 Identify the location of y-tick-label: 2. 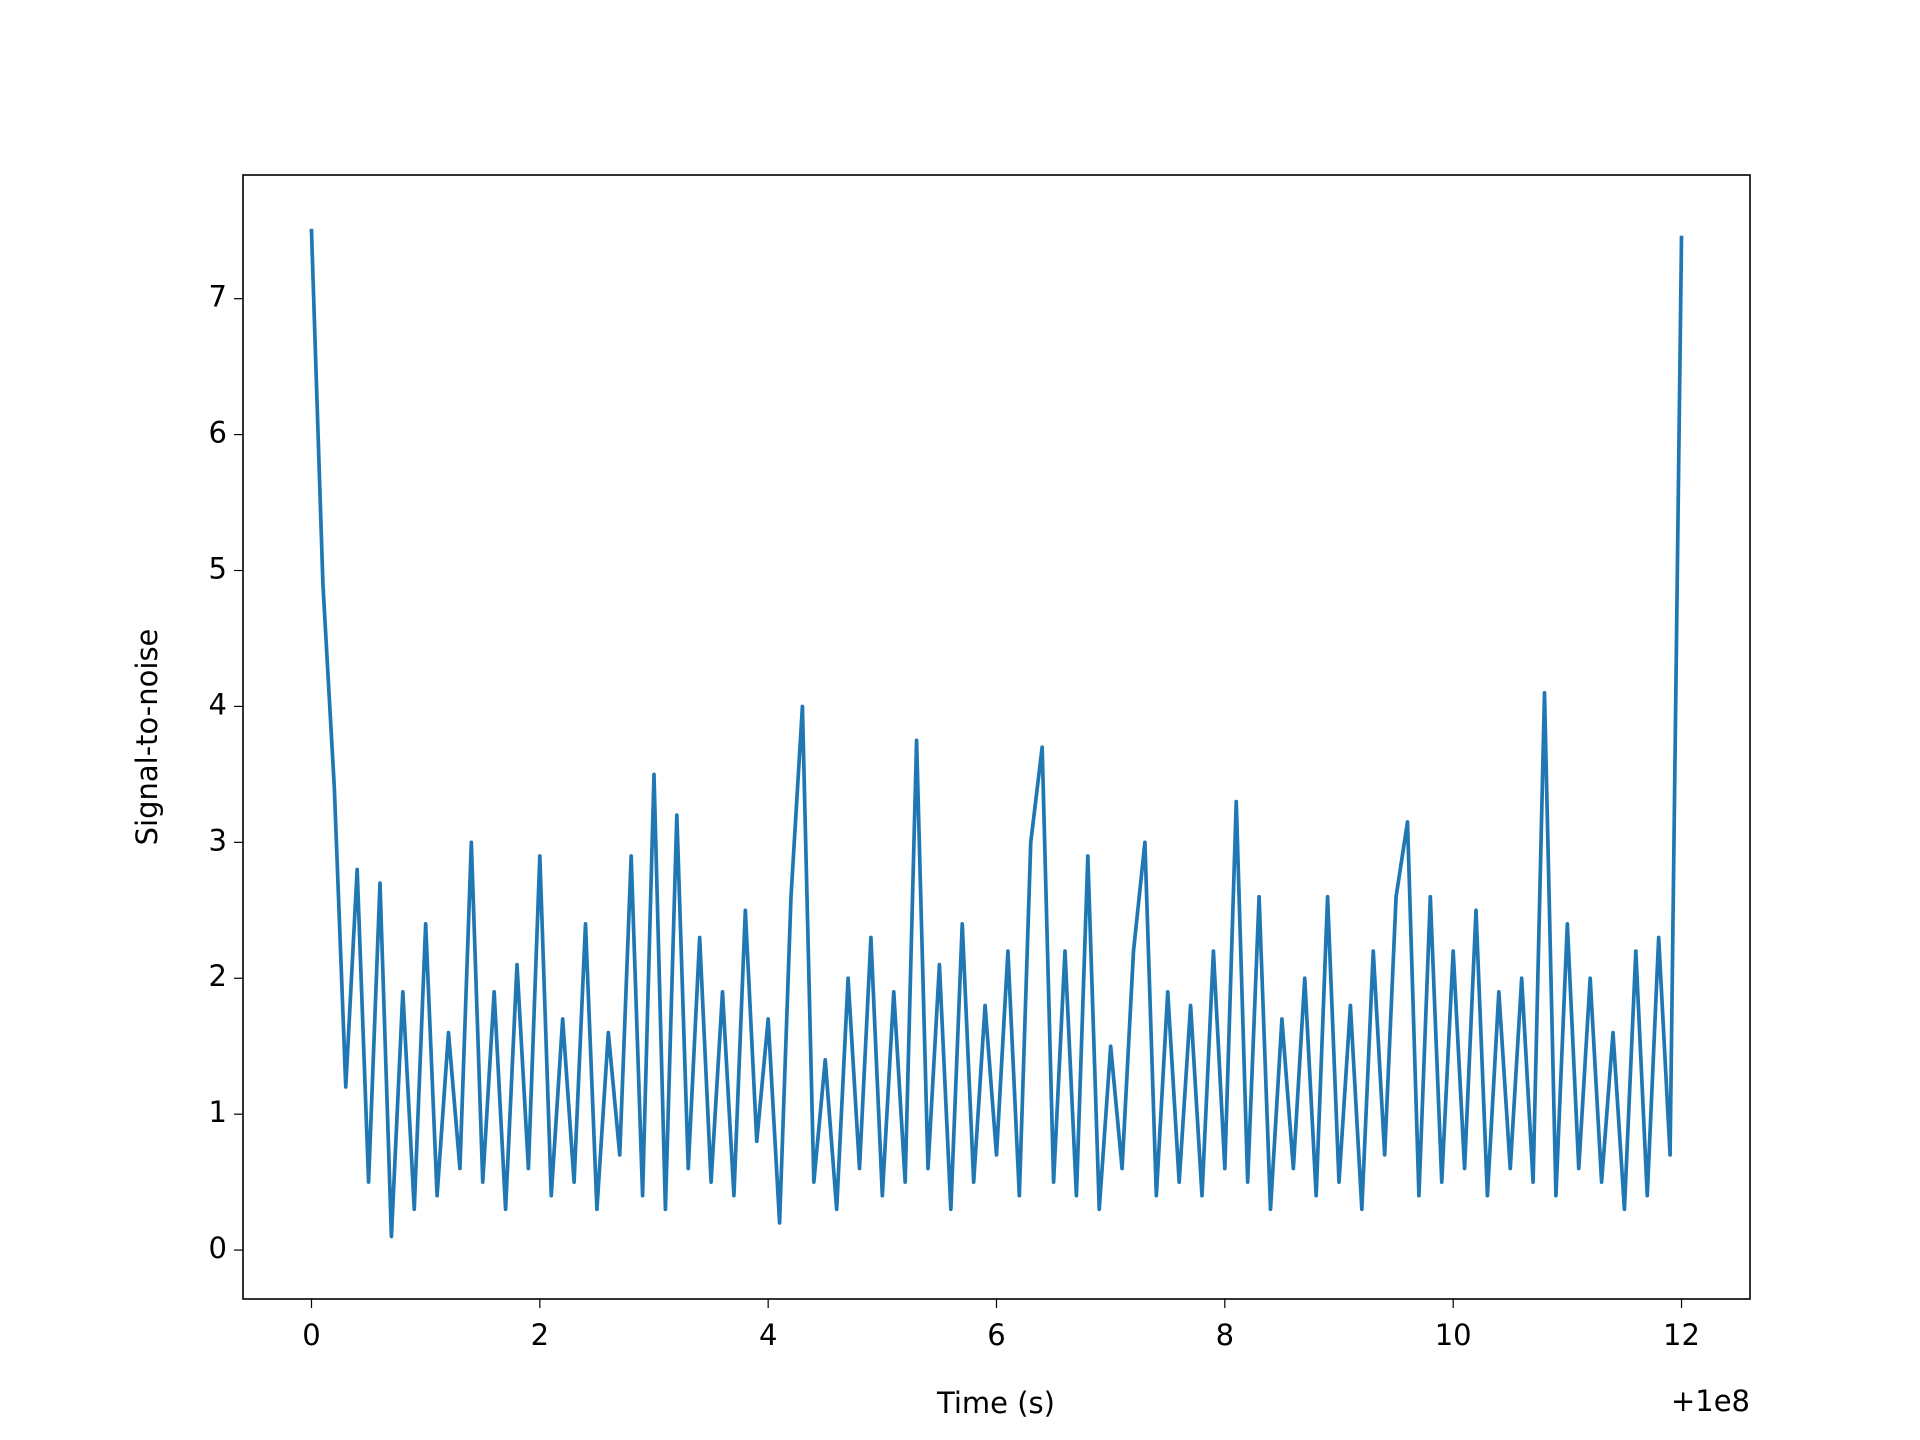
(218, 976).